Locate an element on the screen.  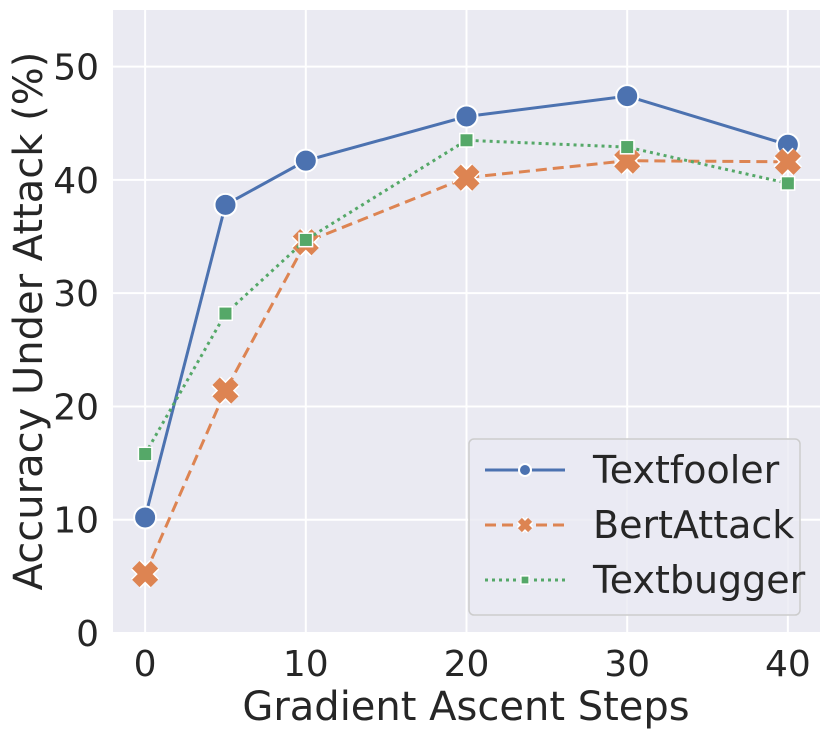
x-axis-label: Gradient Ascent Steps is located at coordinates (465, 707).